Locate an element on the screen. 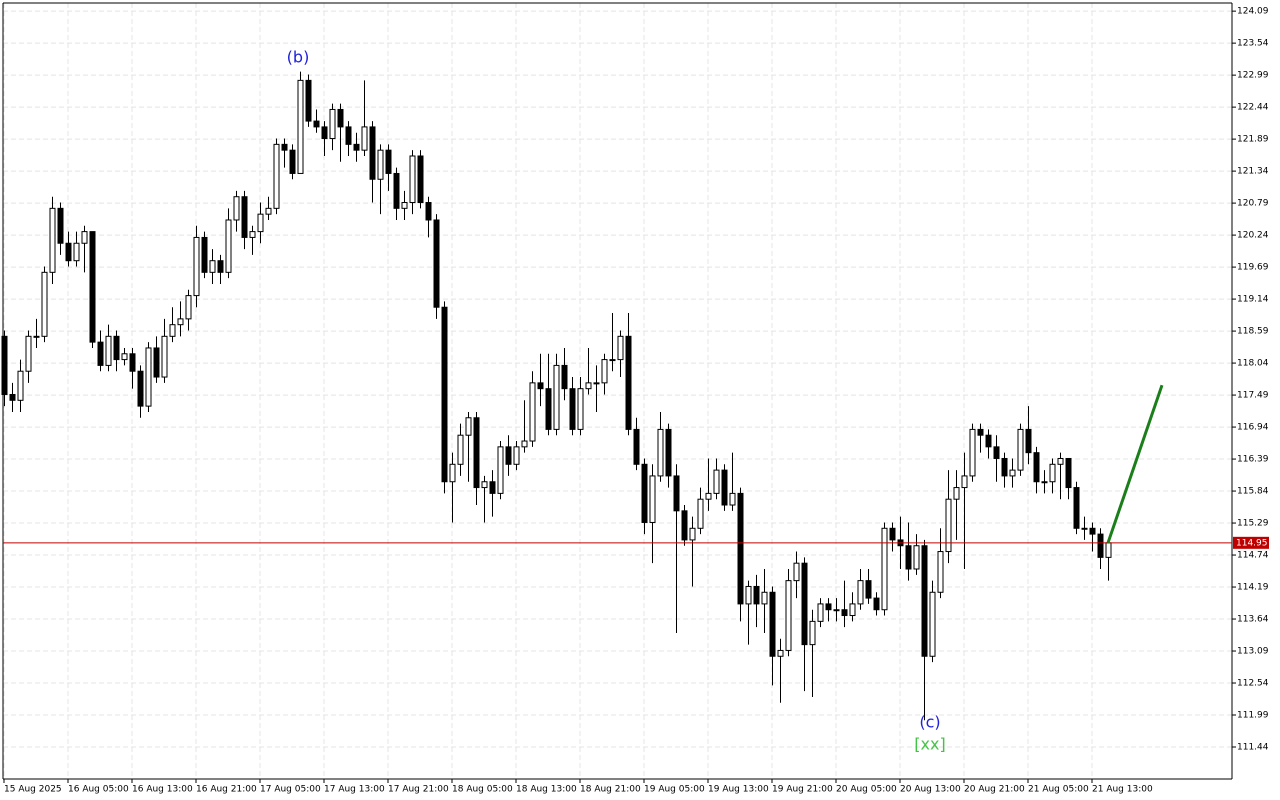 Image resolution: width=1280 pixels, height=800 pixels. y-tick-label: 116.39 is located at coordinates (1253, 460).